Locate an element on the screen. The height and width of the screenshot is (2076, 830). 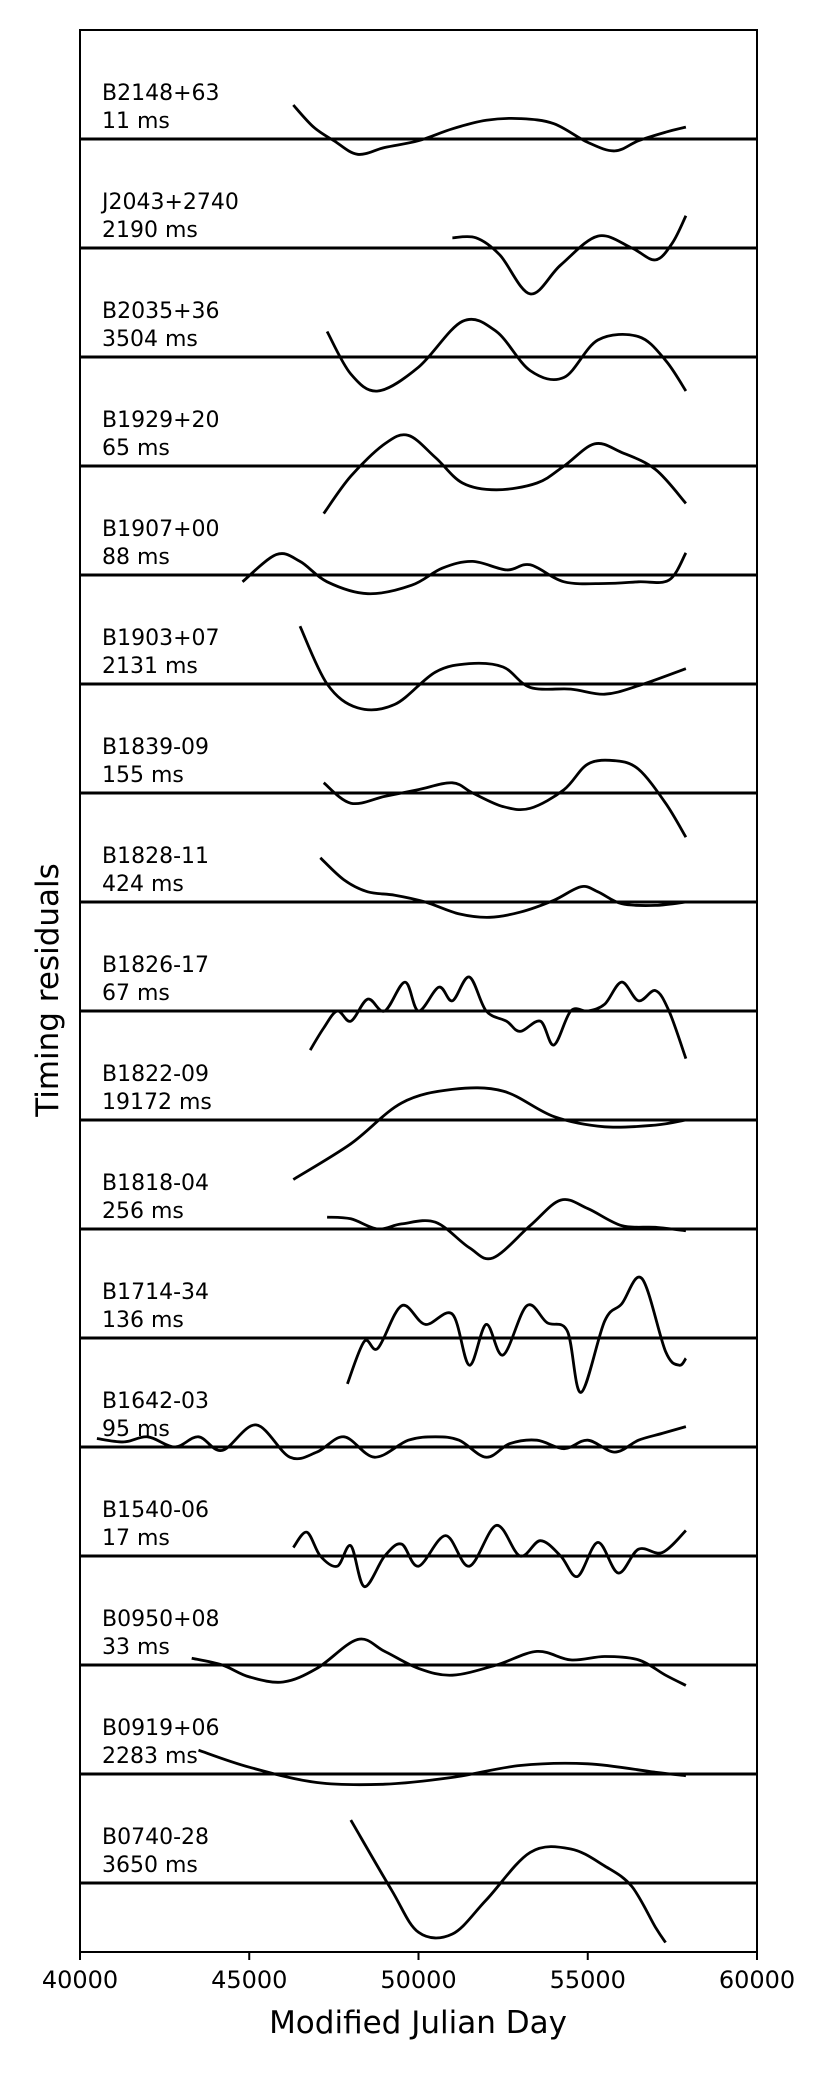
series-scale-label: 155 ms is located at coordinates (143, 775).